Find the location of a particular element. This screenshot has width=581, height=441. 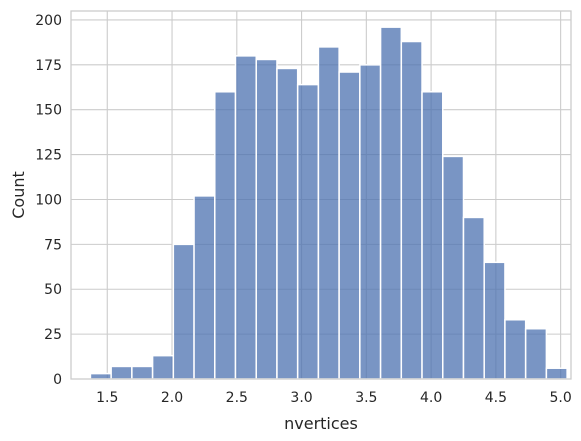

x-tick-label: 2.5 is located at coordinates (237, 398).